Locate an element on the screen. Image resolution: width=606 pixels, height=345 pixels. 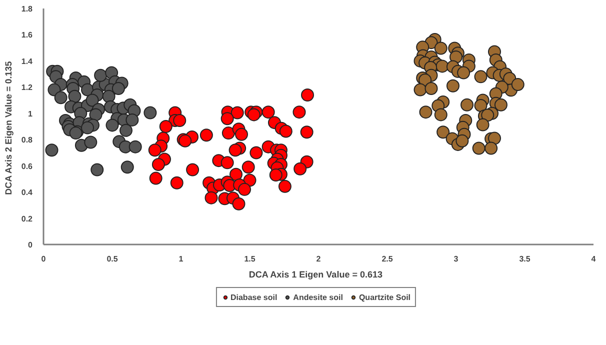
y-tick-label: 0.8 is located at coordinates (27, 140).